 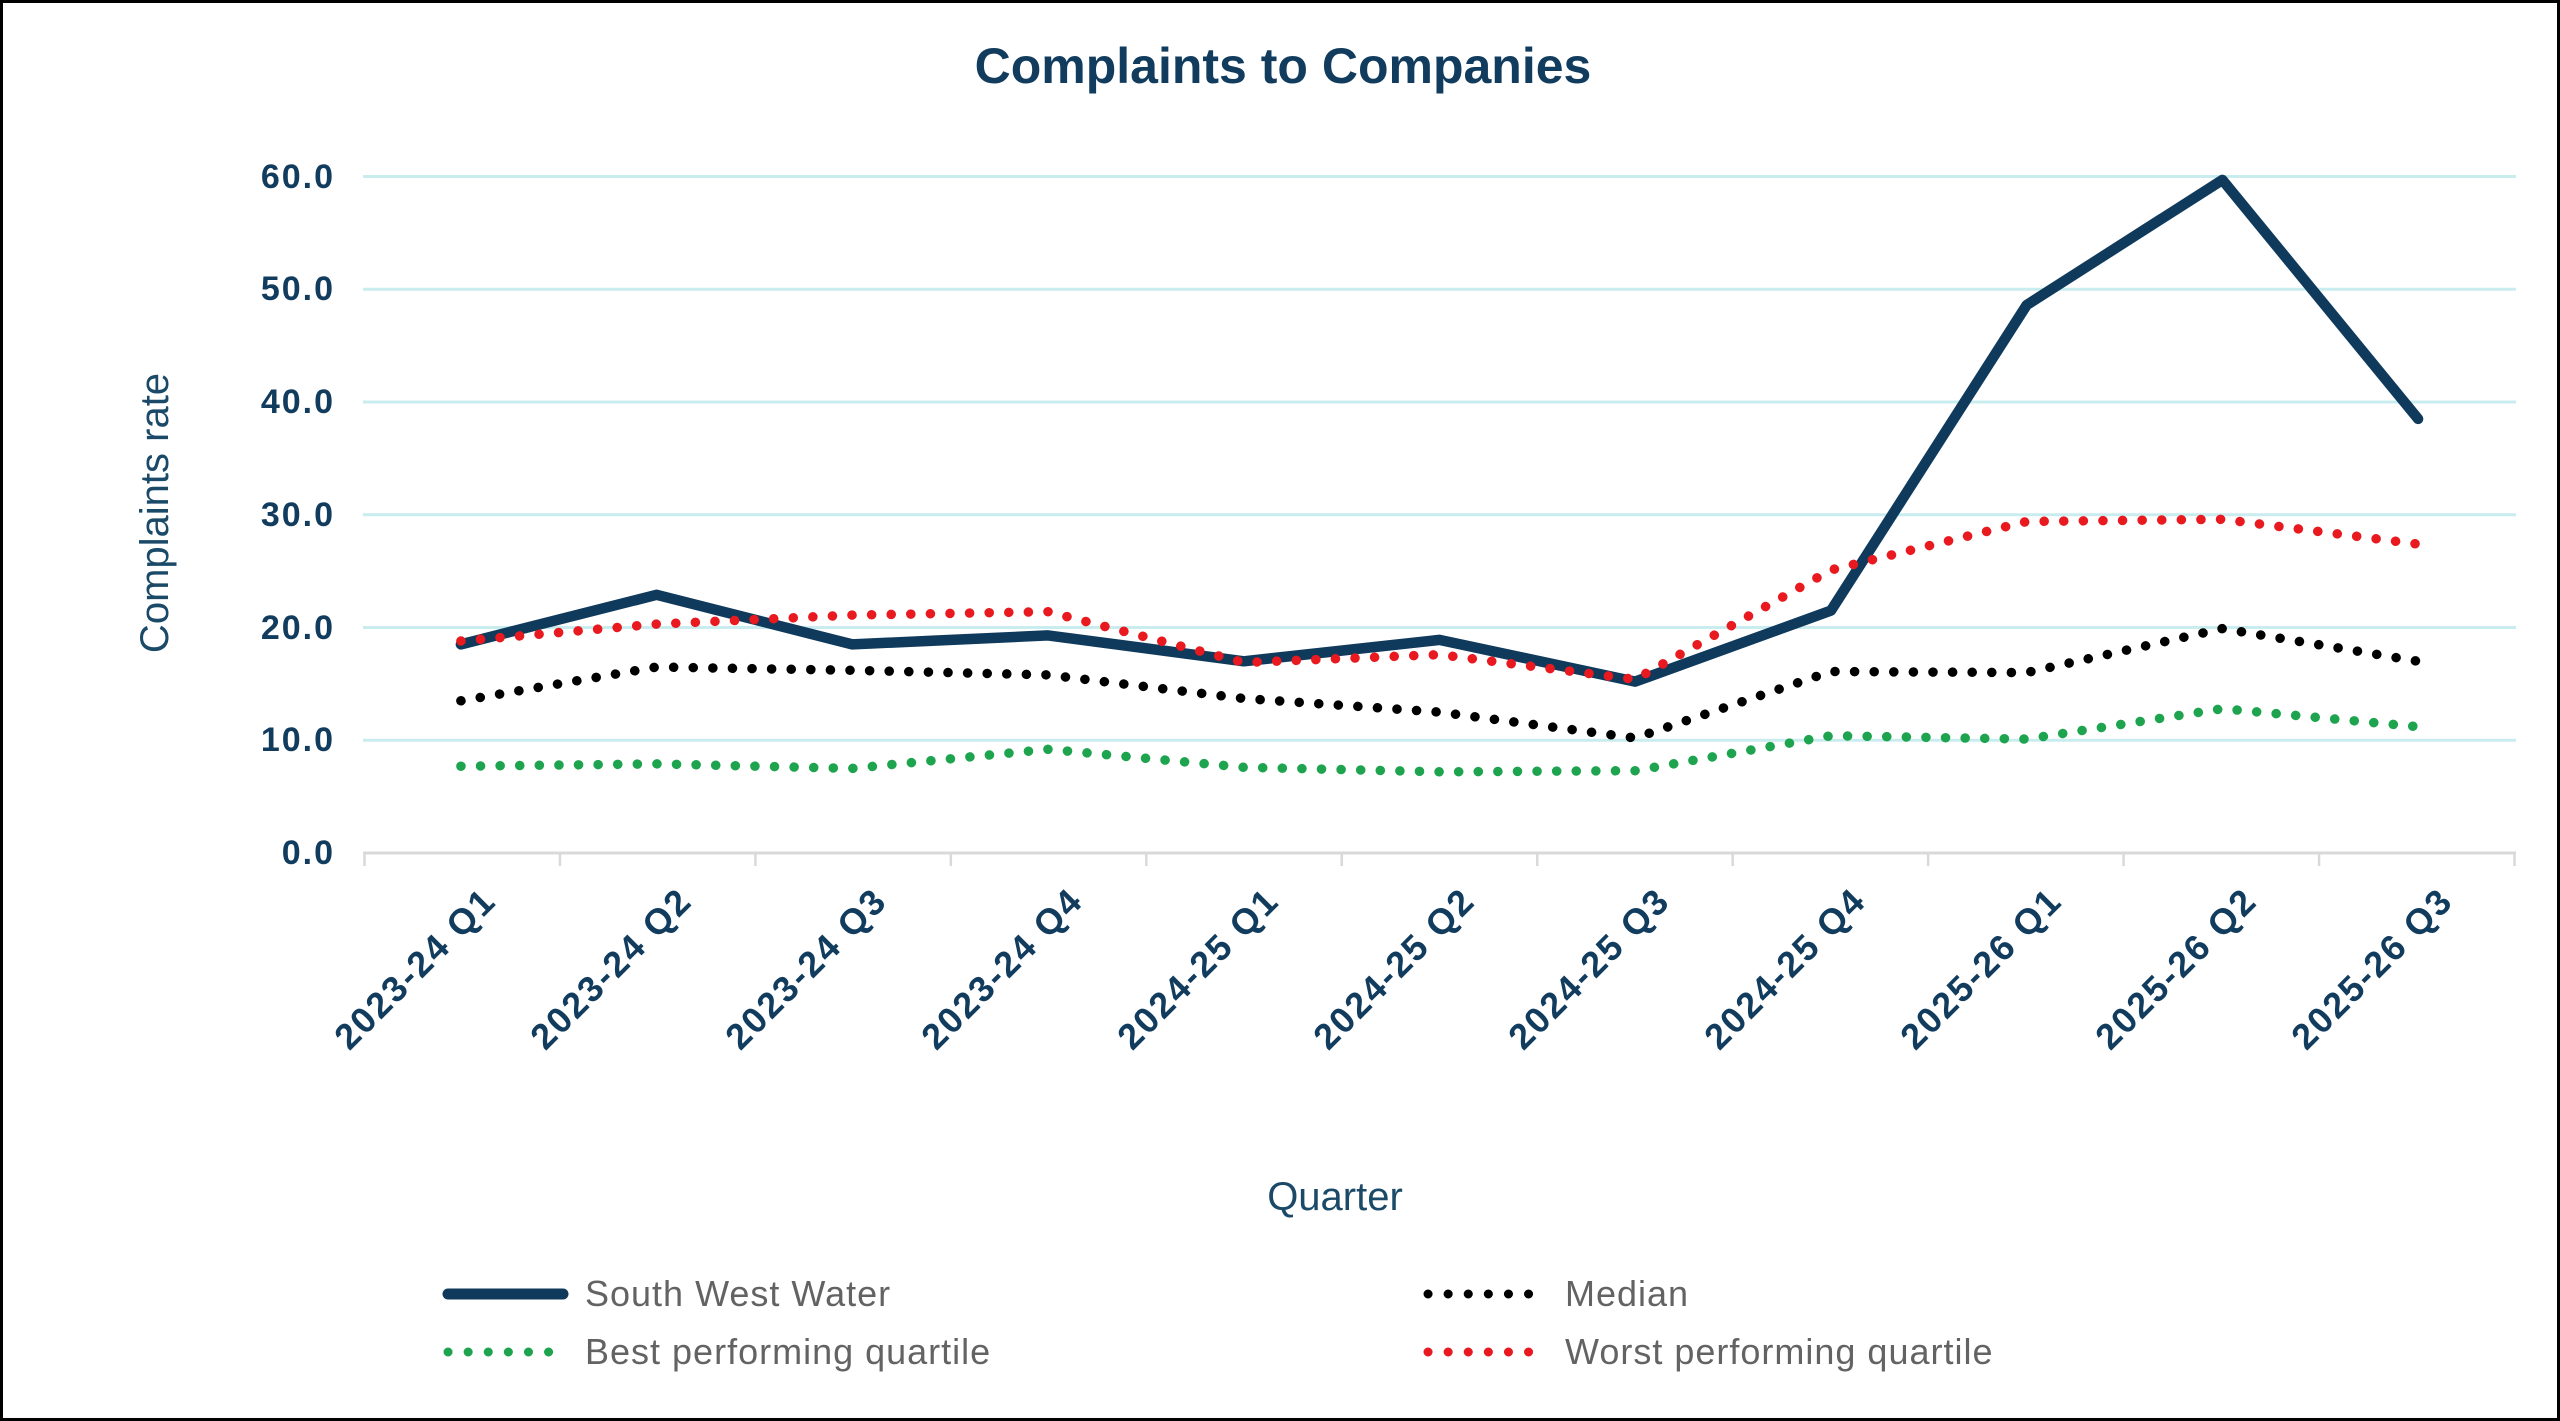 I want to click on x-axis-title: Quarter, so click(x=1335, y=1197).